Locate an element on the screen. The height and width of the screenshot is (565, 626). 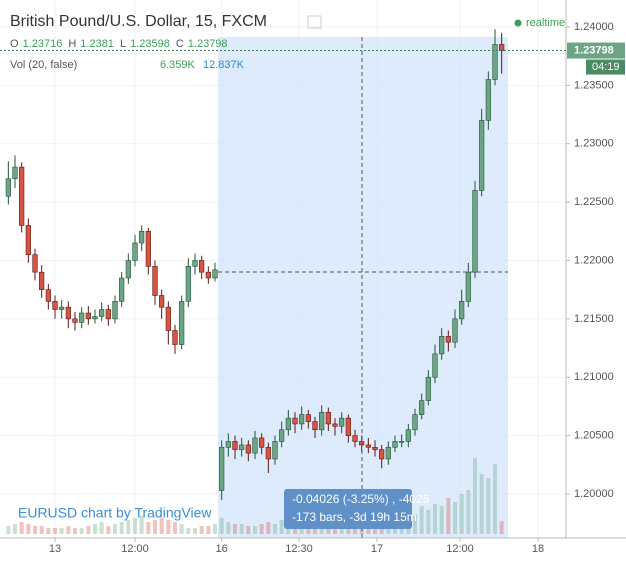
x-tick-label: 13 is located at coordinates (55, 549).